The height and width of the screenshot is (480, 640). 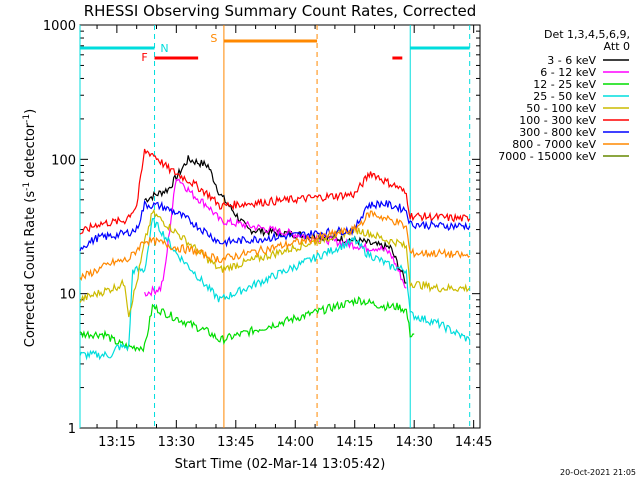 I want to click on legend-label-0: 3 - 6 keV, so click(x=571, y=60).